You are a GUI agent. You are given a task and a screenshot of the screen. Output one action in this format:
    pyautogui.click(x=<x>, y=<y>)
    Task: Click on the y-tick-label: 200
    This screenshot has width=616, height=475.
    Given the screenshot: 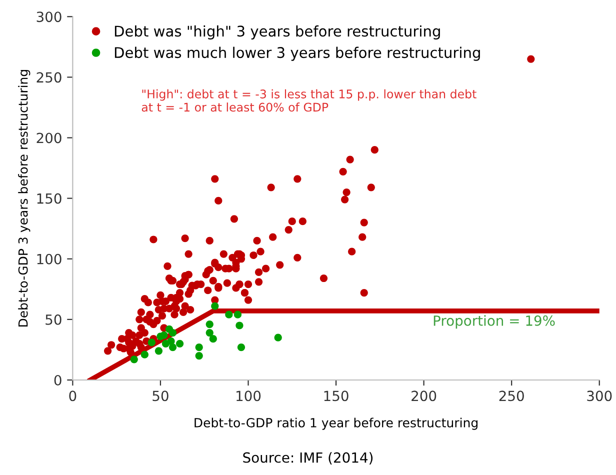 What is the action you would take?
    pyautogui.click(x=49, y=138)
    